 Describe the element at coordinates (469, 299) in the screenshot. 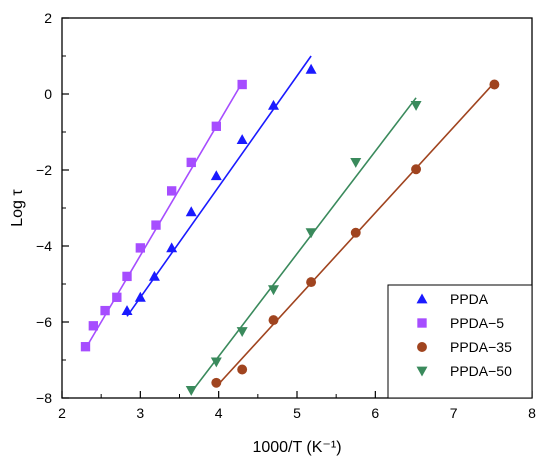

I see `legend-label-ppda: PPDA` at that location.